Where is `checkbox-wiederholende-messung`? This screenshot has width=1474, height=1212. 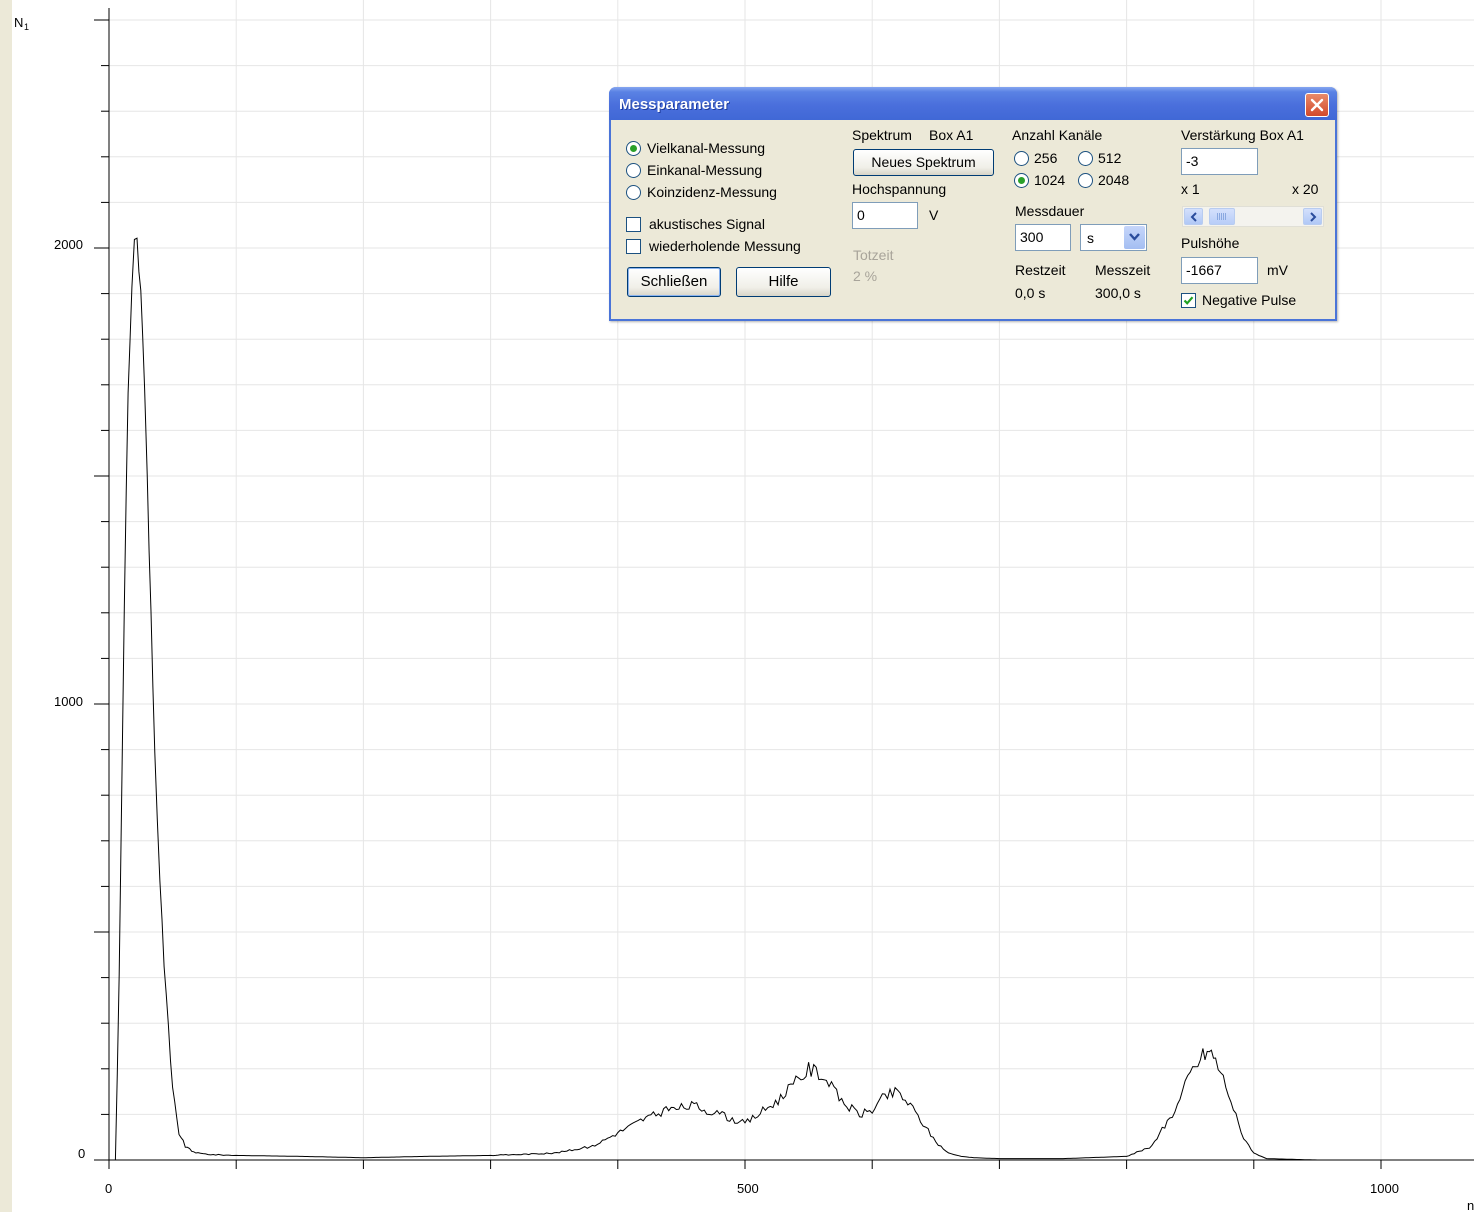 checkbox-wiederholende-messung is located at coordinates (633, 246).